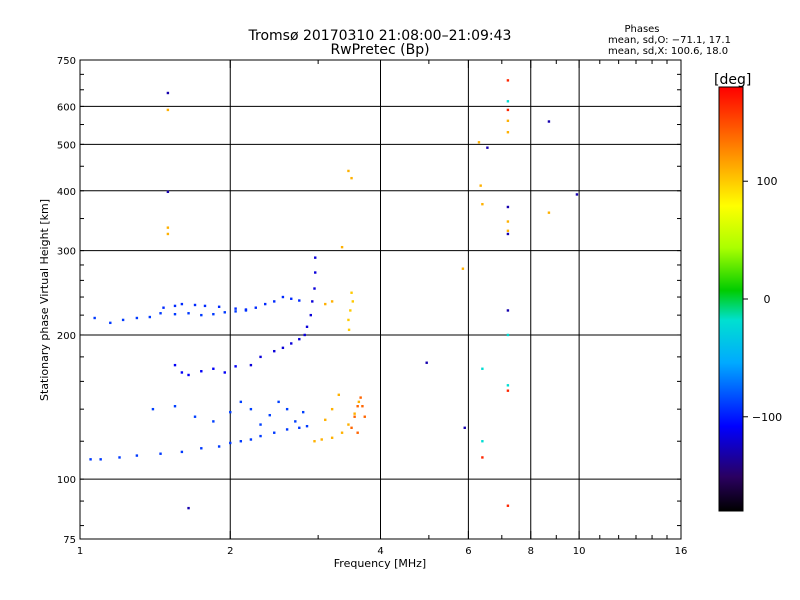  Describe the element at coordinates (767, 299) in the screenshot. I see `colorbar-tick-label: 0` at that location.